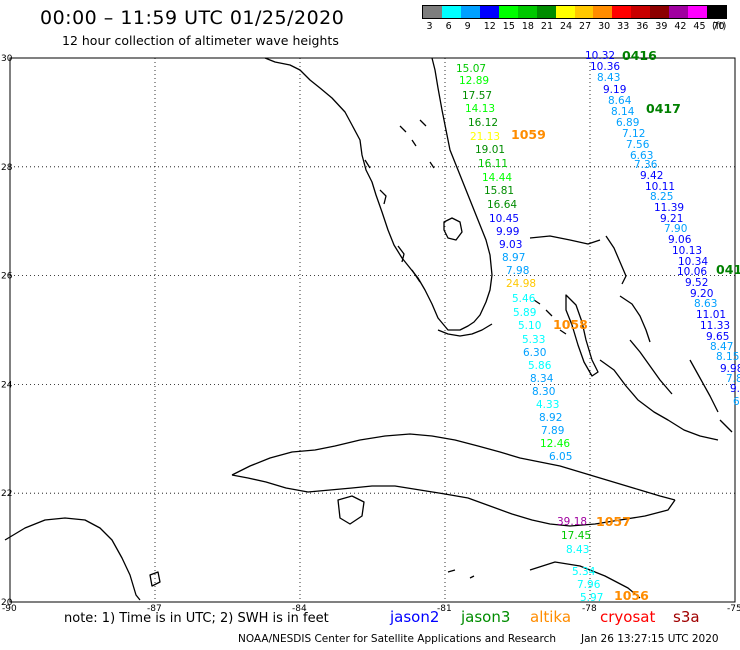  Describe the element at coordinates (680, 26) in the screenshot. I see `legend-label-42: 42` at that location.